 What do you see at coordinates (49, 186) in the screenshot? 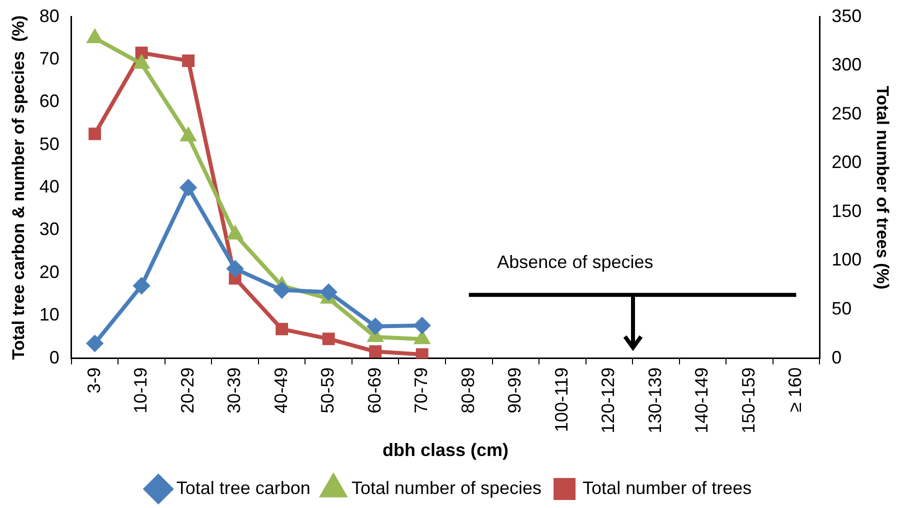
I see `y-tick-label: 40` at bounding box center [49, 186].